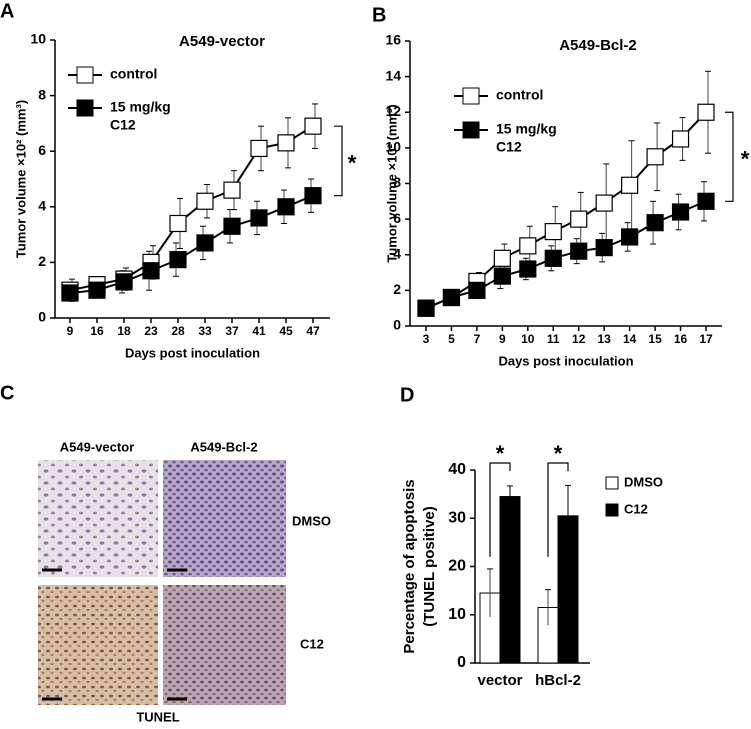  Describe the element at coordinates (499, 680) in the screenshot. I see `x-tick-label: vector` at that location.